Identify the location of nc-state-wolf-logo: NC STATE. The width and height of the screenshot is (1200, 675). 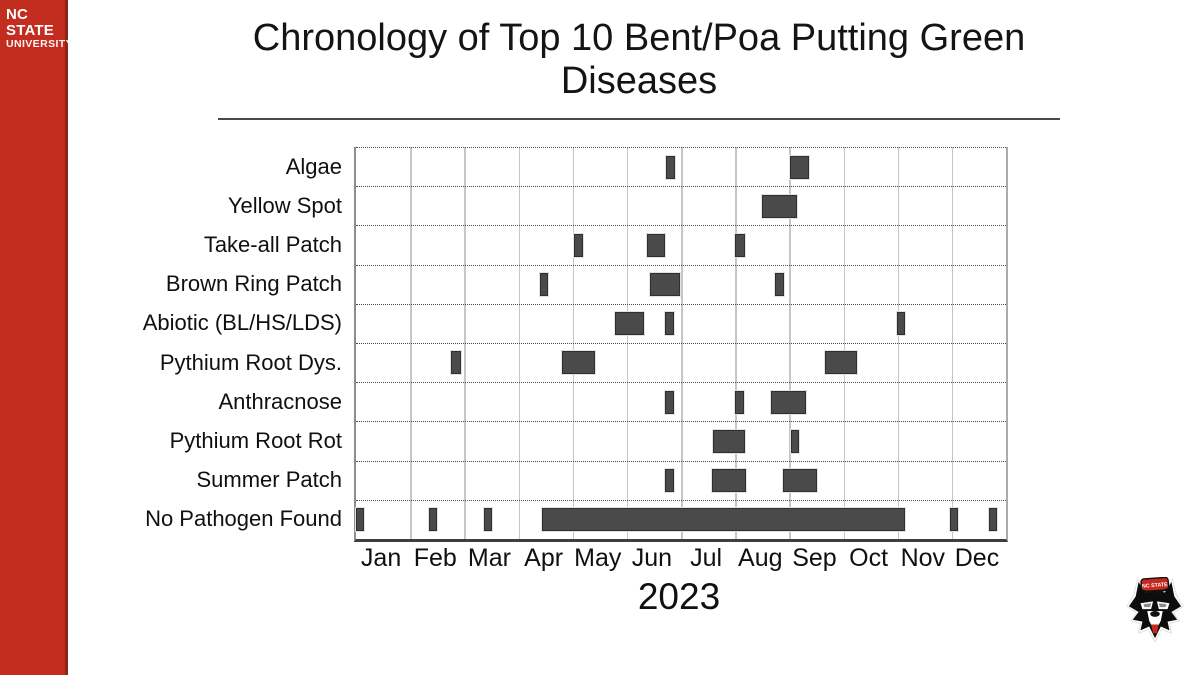
(1155, 610).